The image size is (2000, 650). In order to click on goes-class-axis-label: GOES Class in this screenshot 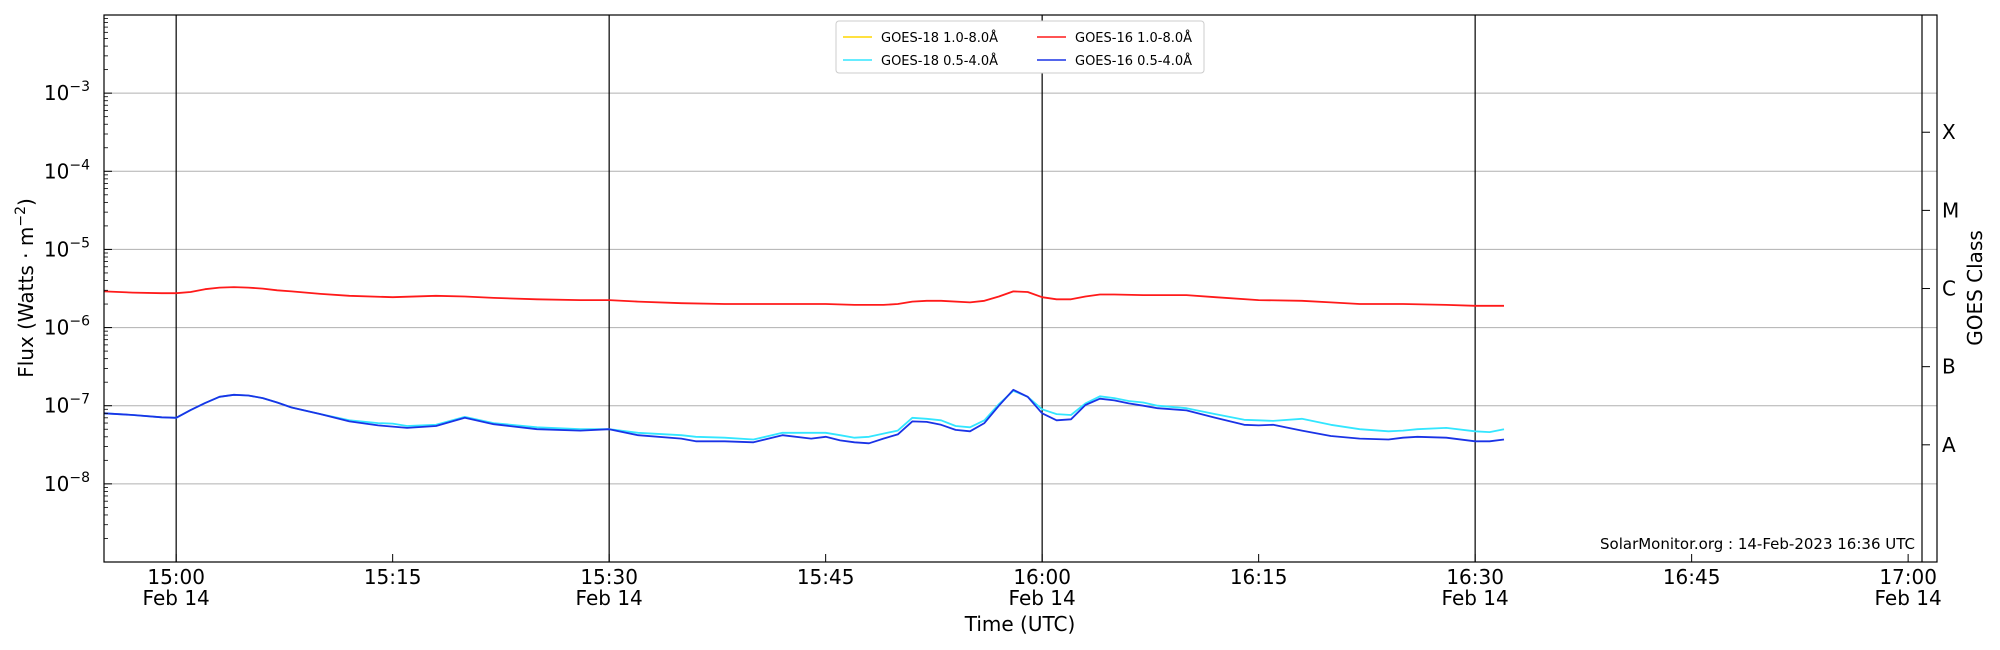, I will do `click(1975, 288)`.